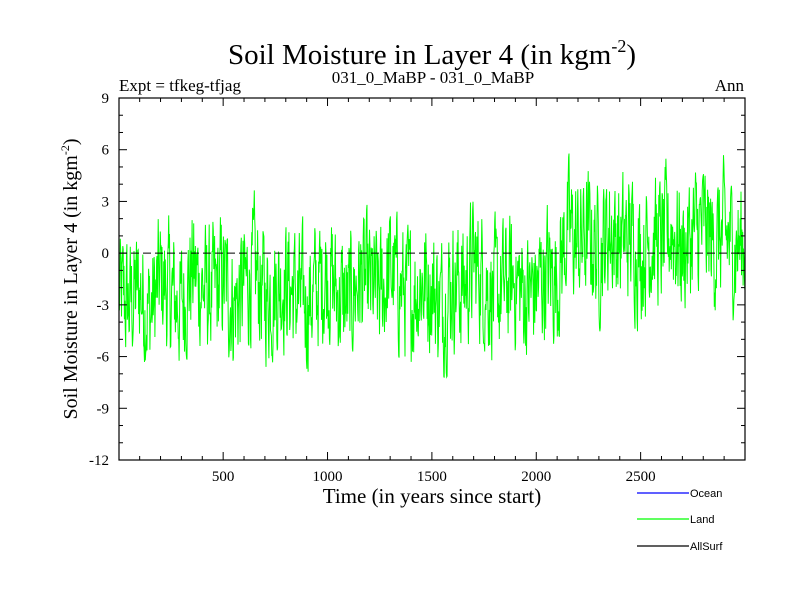  I want to click on y-tick-label: -12, so click(99, 461).